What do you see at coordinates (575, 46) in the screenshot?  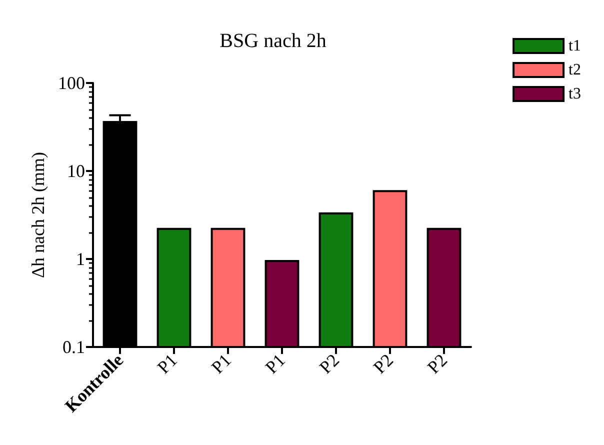 I see `legend-label: t1` at bounding box center [575, 46].